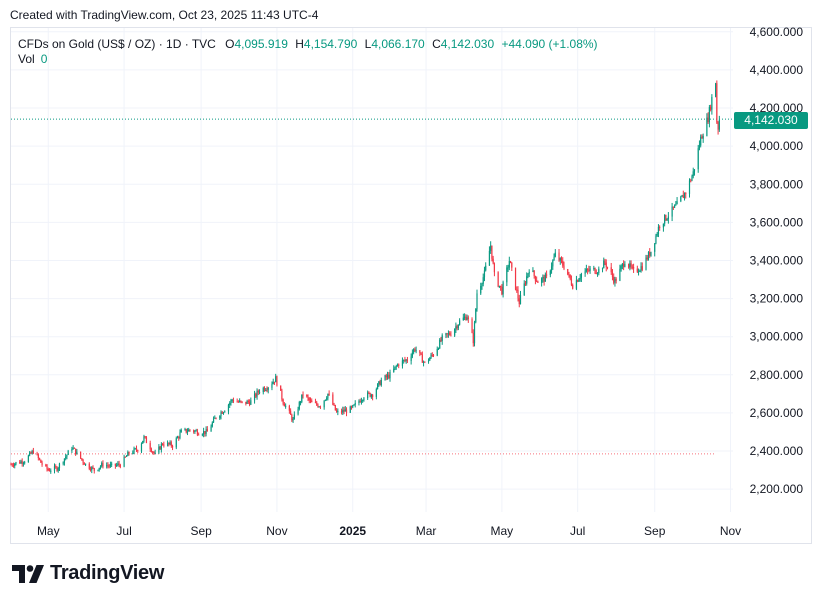 Image resolution: width=822 pixels, height=604 pixels. I want to click on tradingview-logo: TradingView, so click(88, 573).